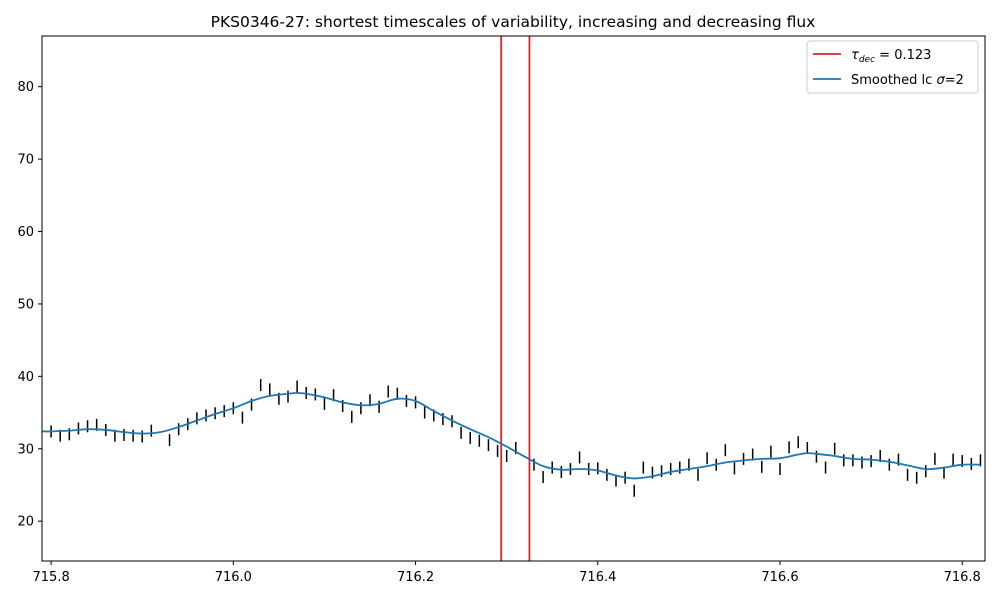 This screenshot has width=1000, height=600. What do you see at coordinates (867, 60) in the screenshot?
I see `legend-tau-subscript: dec` at bounding box center [867, 60].